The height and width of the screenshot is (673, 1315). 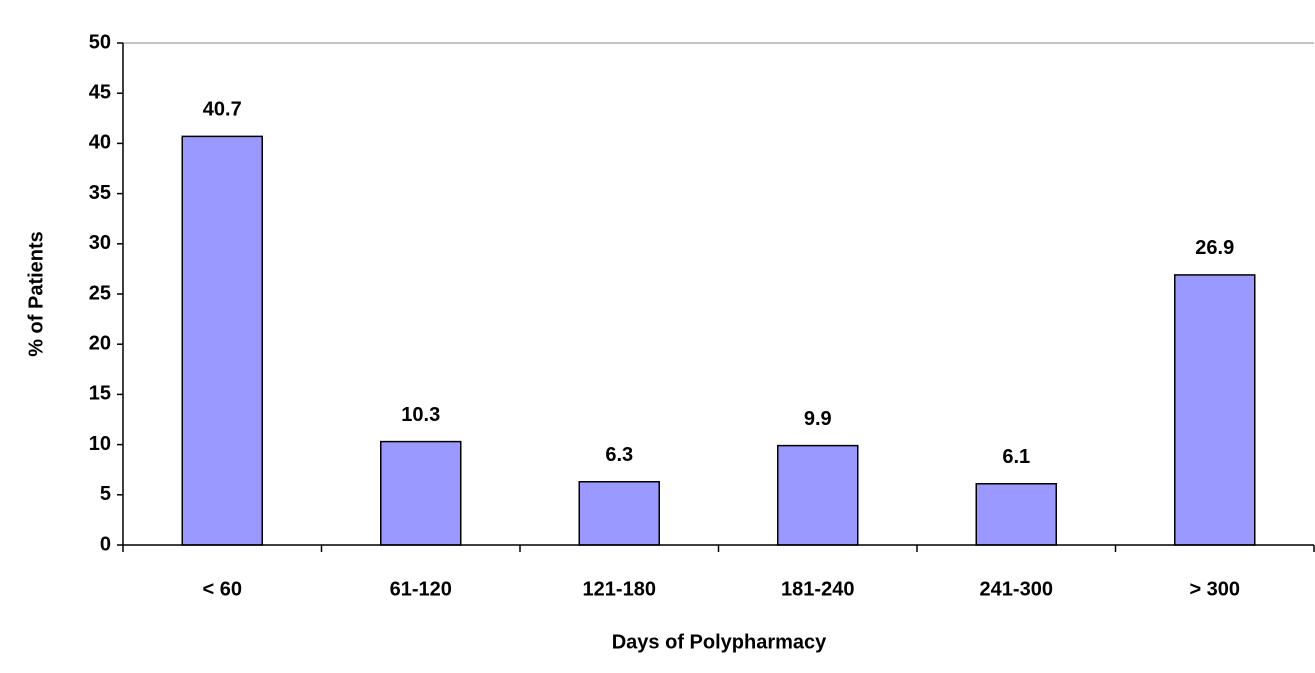 I want to click on y-tick-label: 20, so click(x=100, y=343).